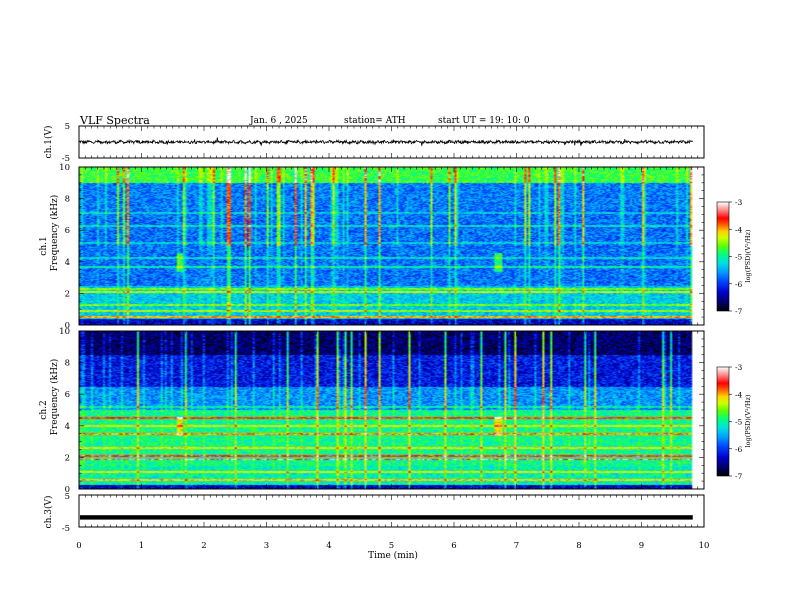 Image resolution: width=792 pixels, height=612 pixels. What do you see at coordinates (114, 120) in the screenshot?
I see `figure-title: VLF Spectra` at bounding box center [114, 120].